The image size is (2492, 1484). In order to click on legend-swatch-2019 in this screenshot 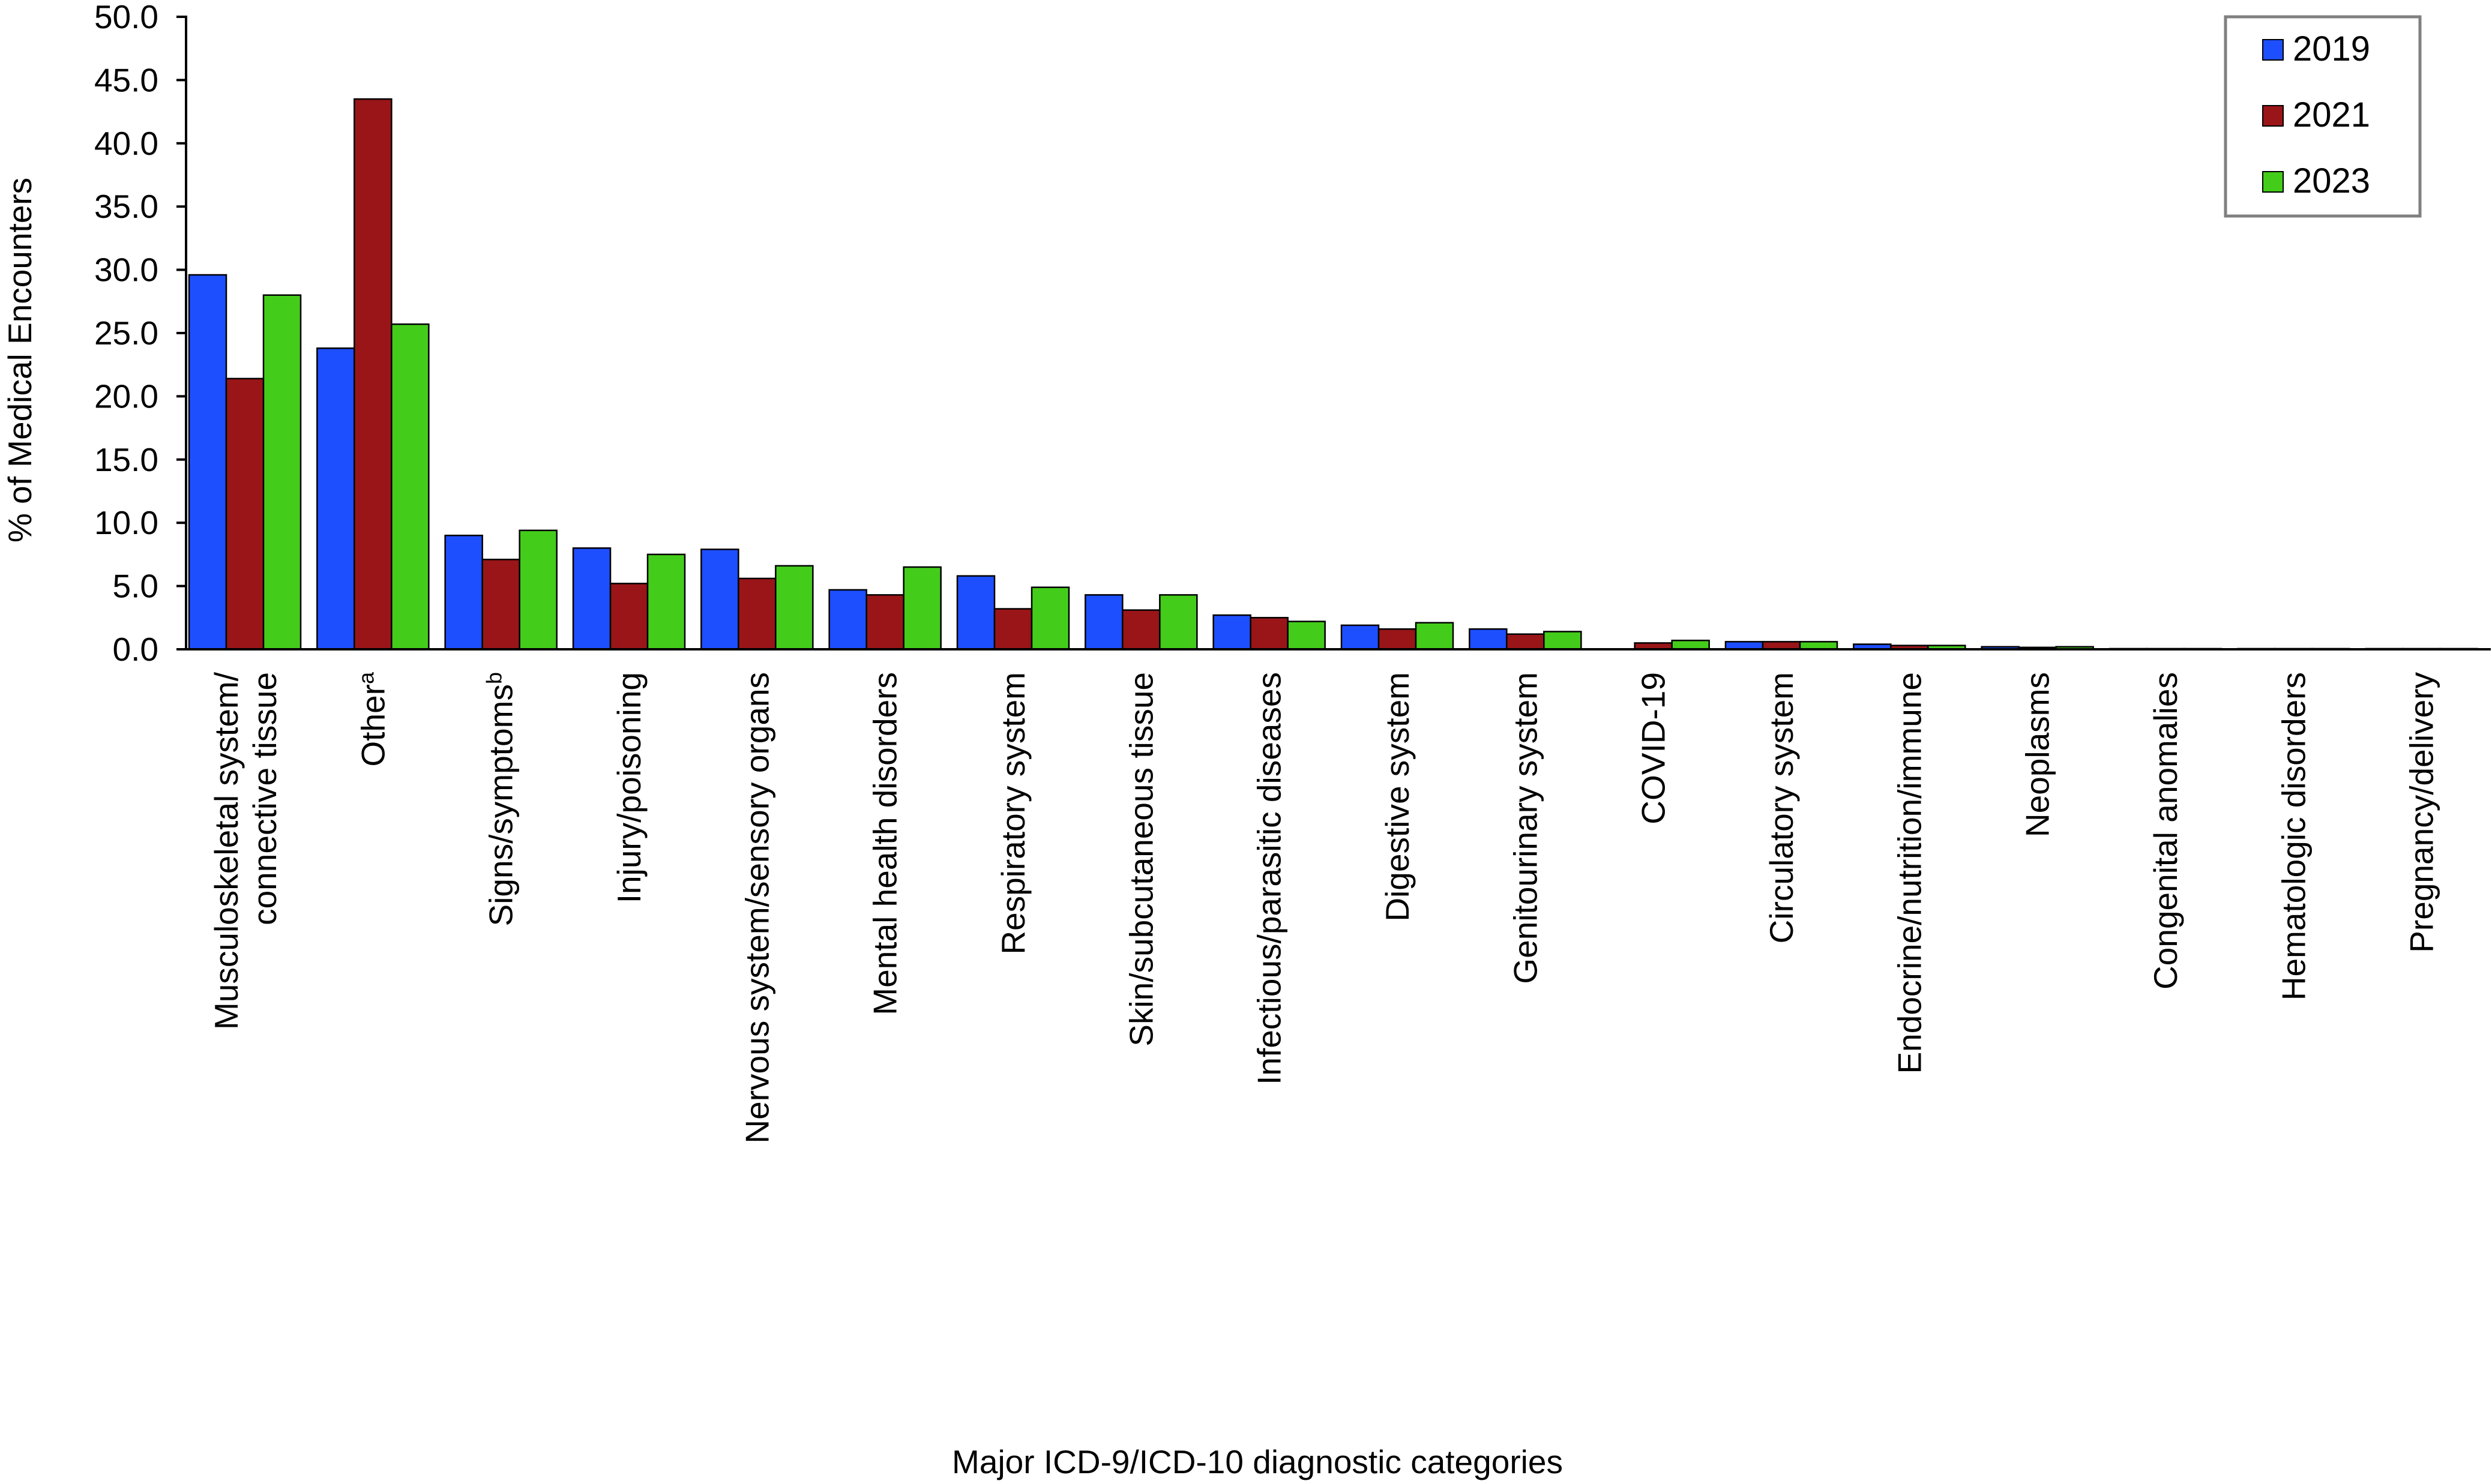, I will do `click(2273, 50)`.